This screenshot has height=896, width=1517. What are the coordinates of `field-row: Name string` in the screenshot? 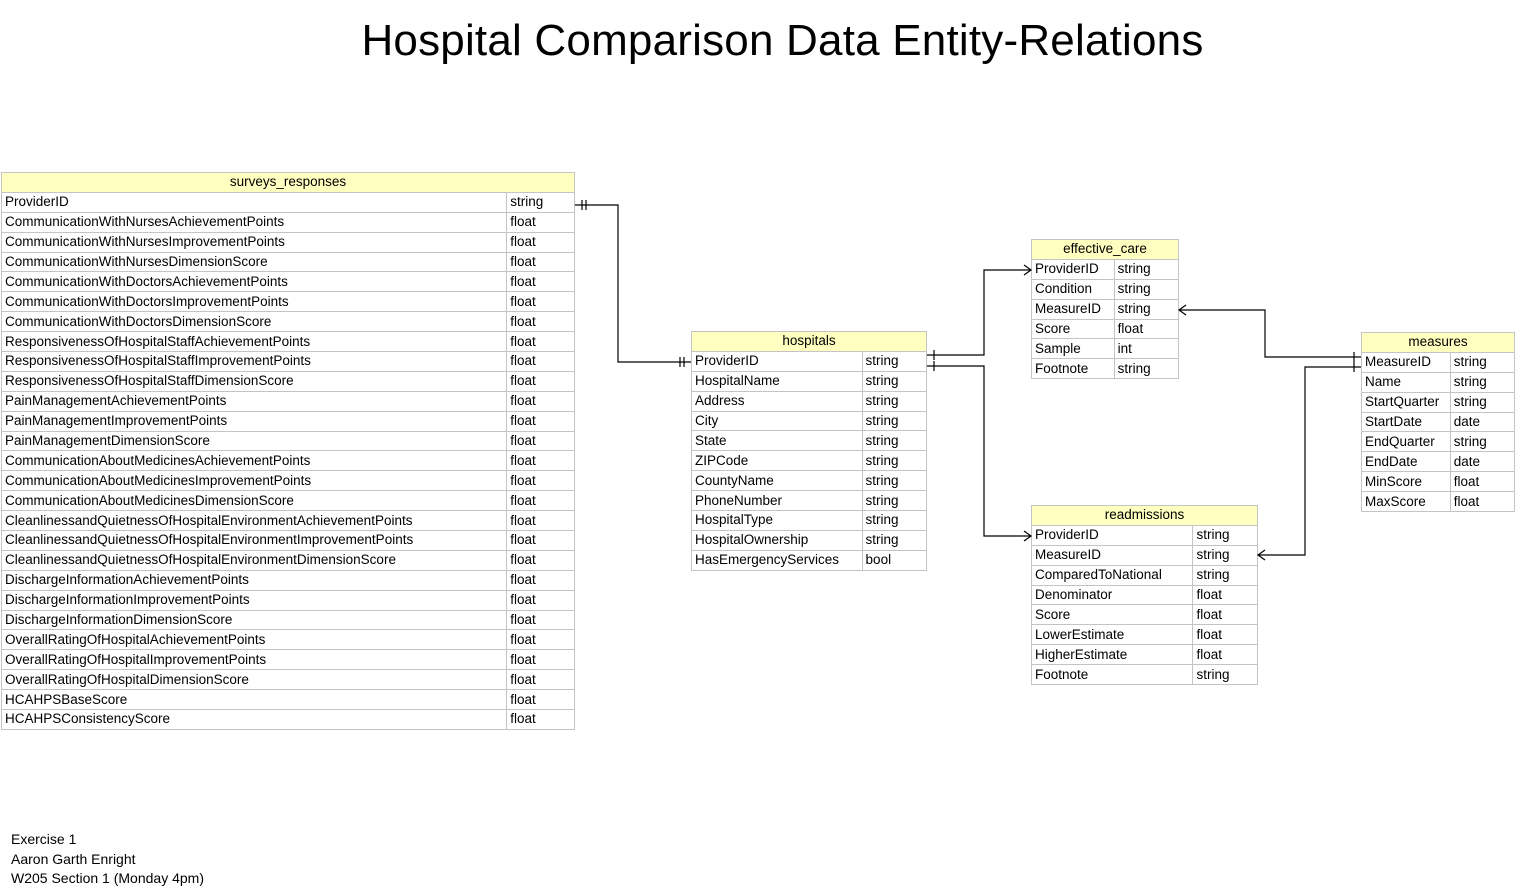 It's located at (1438, 382).